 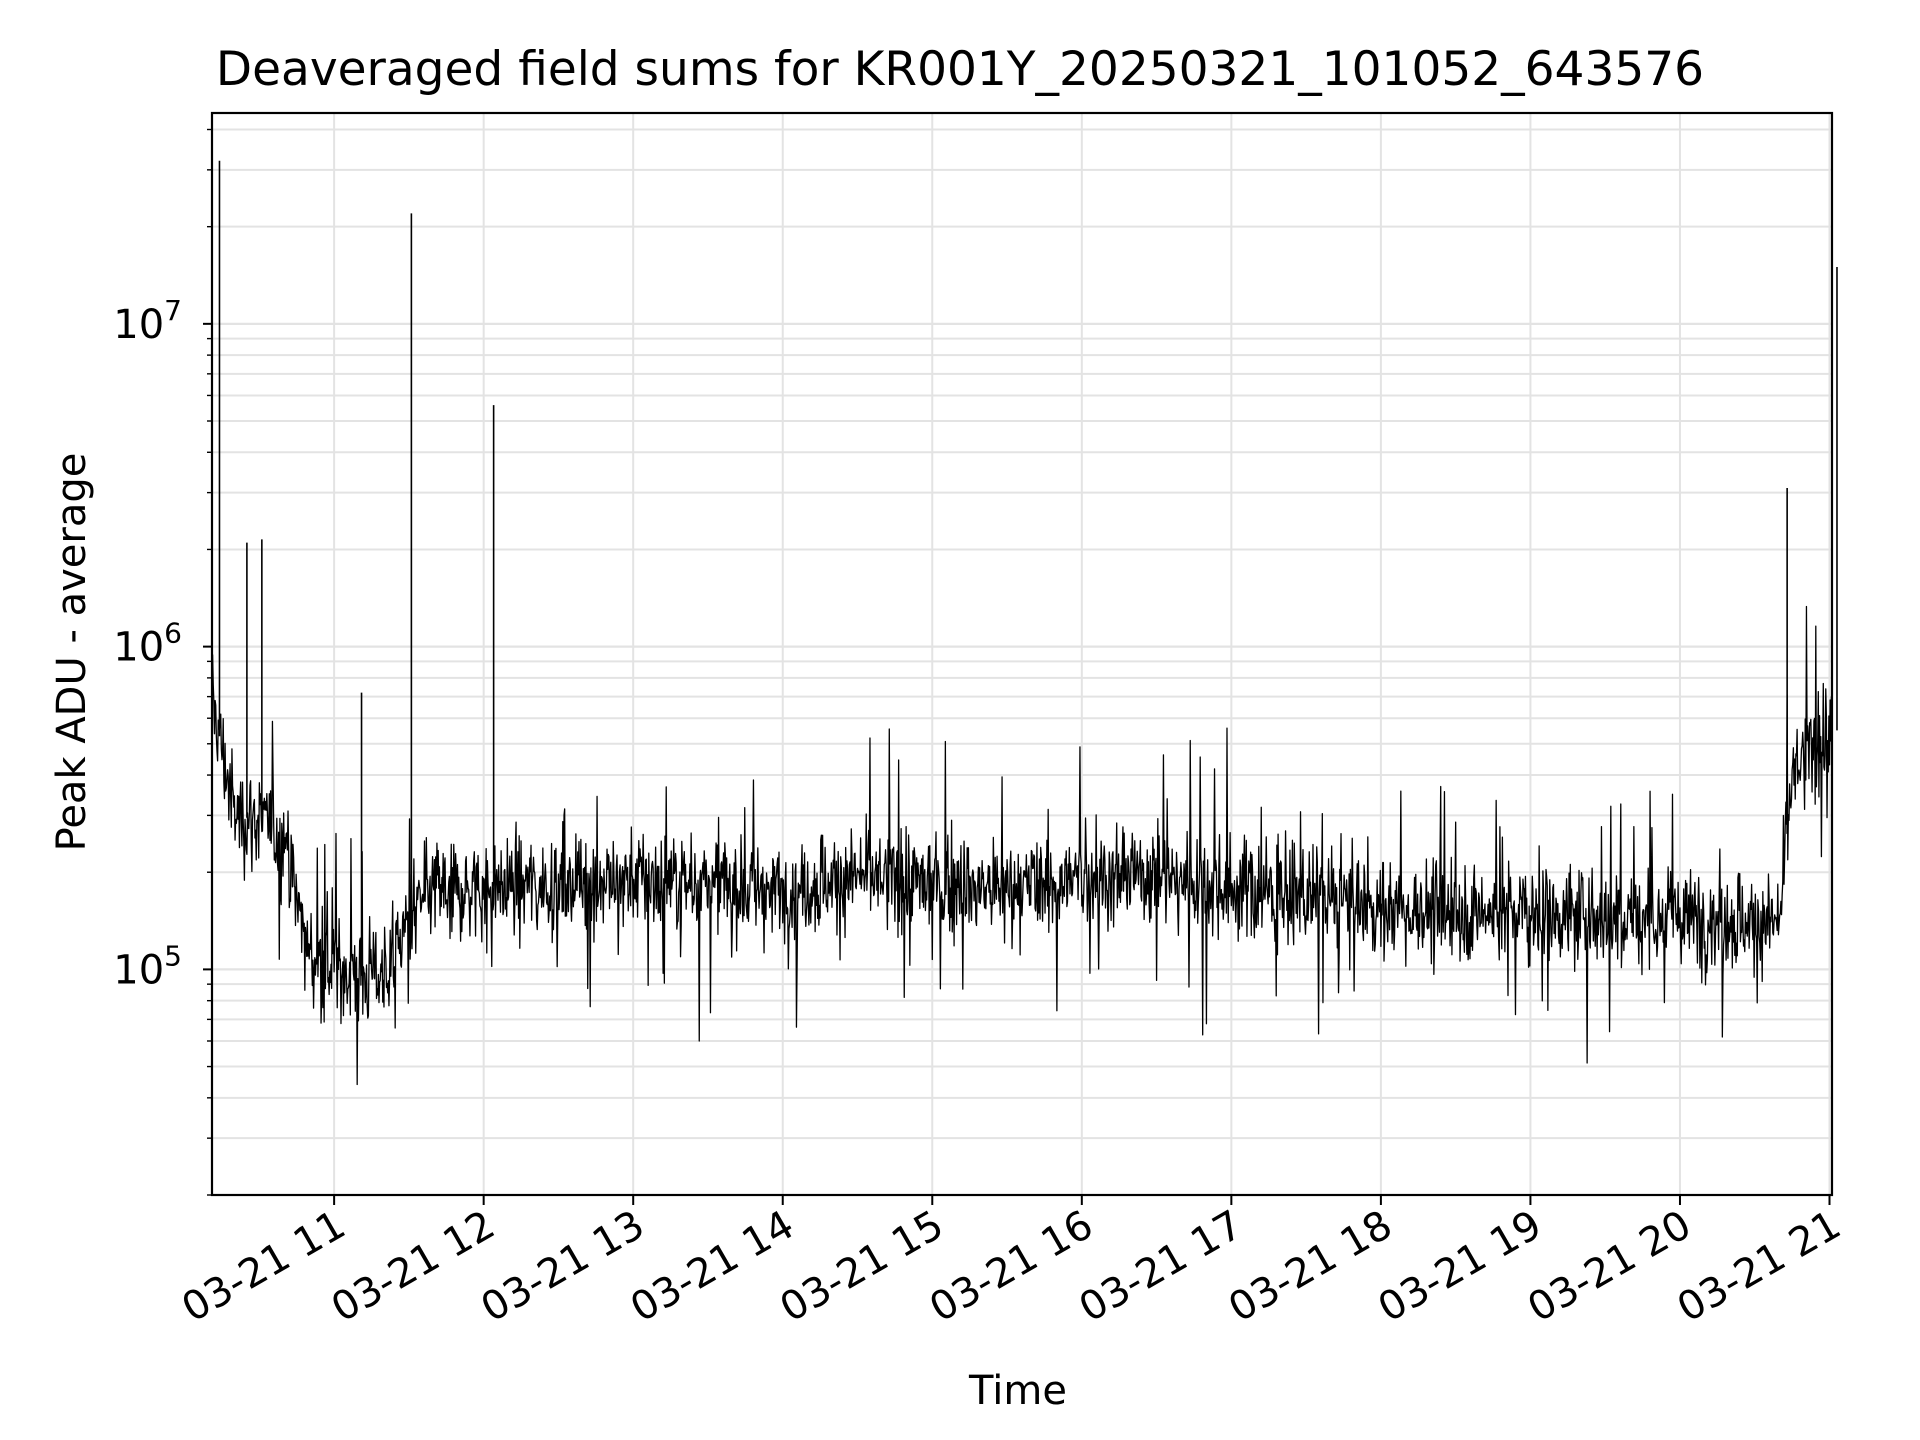 I want to click on x-tick-label: 03-21 15, so click(x=862, y=1267).